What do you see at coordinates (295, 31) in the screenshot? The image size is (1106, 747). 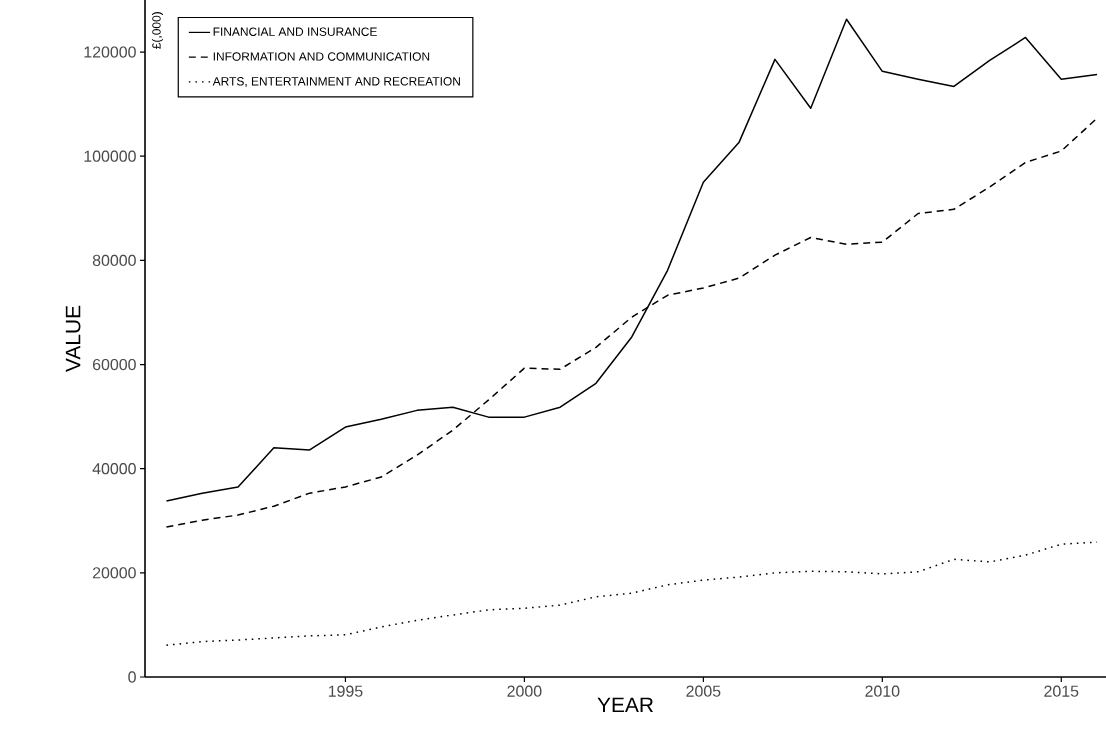 I see `legend-label: FINANCIAL AND INSURANCE` at bounding box center [295, 31].